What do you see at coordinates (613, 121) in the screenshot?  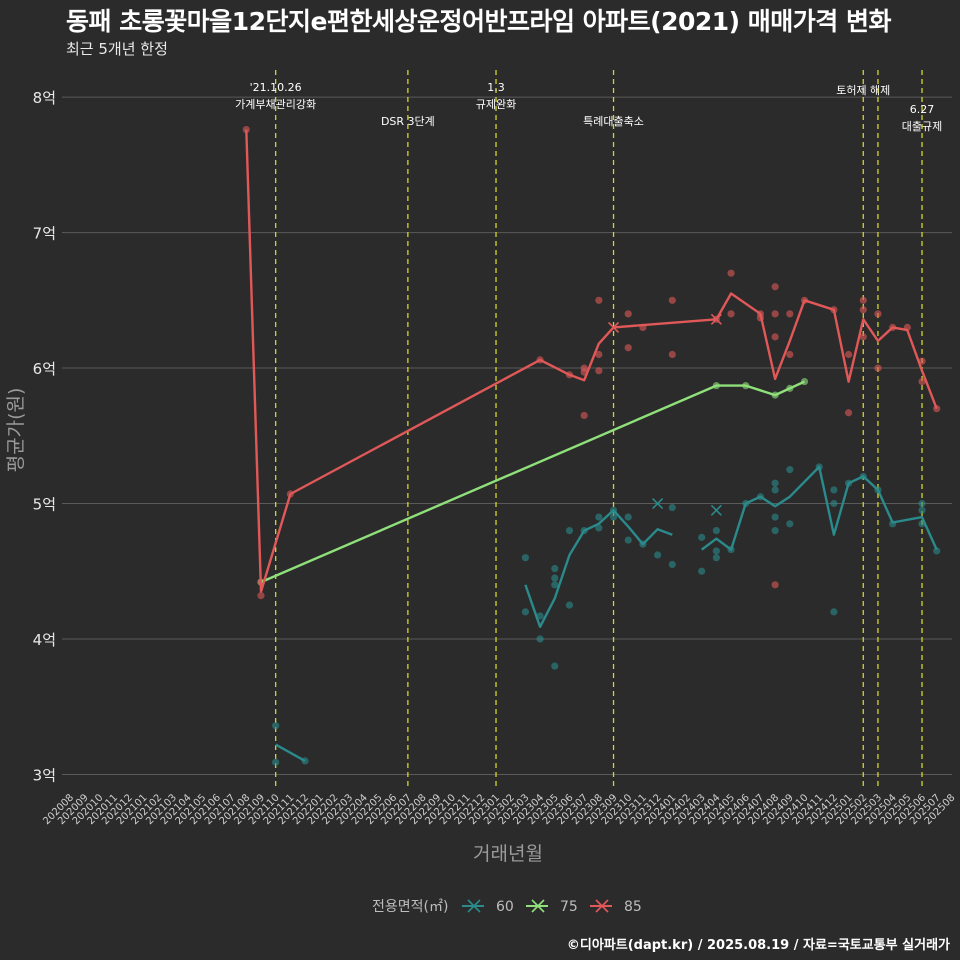 I see `event-annotation: 특례대출축소` at bounding box center [613, 121].